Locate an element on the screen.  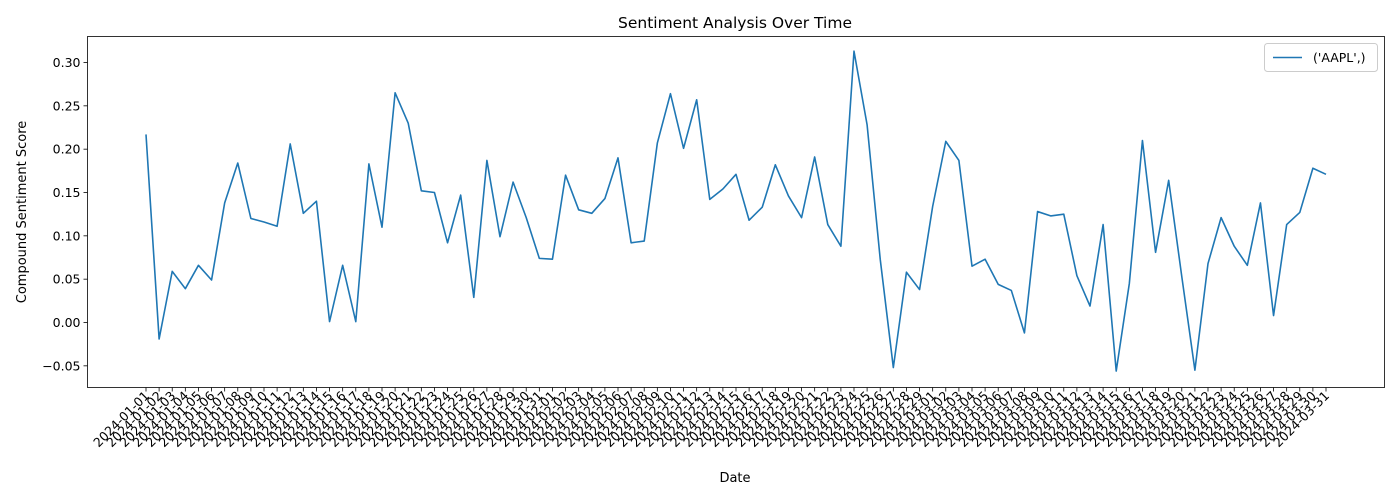
y-axis-ticks: −0.05 0.00 0.05 0.10 0.15 0.20 0.25 0.30 is located at coordinates (65, 214).